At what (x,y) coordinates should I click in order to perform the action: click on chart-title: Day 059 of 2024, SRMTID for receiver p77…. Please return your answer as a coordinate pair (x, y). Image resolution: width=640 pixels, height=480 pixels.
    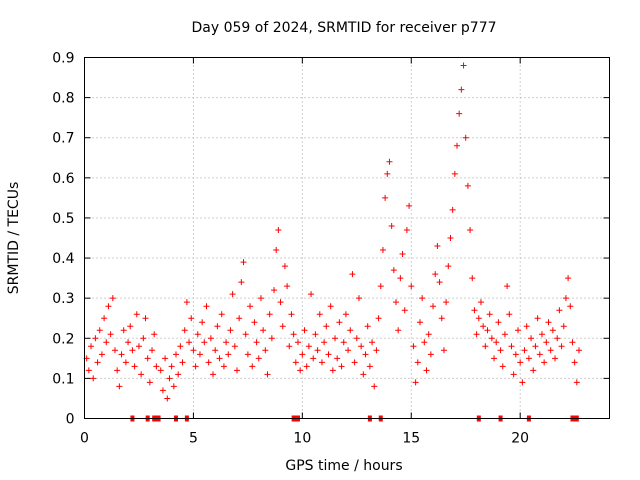
    Looking at the image, I should click on (343, 28).